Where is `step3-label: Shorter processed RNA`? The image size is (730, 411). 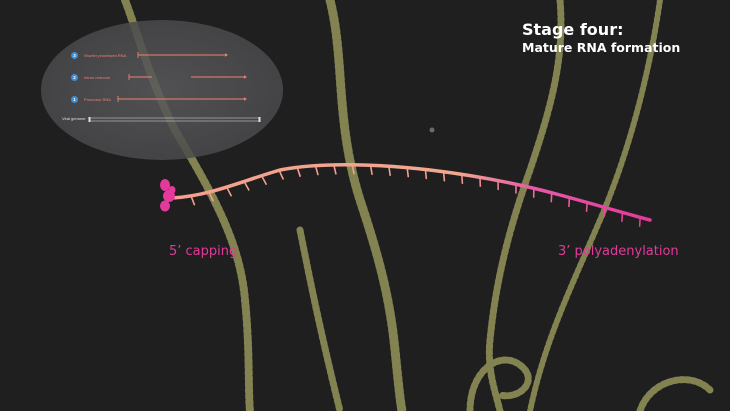 step3-label: Shorter processed RNA is located at coordinates (105, 55).